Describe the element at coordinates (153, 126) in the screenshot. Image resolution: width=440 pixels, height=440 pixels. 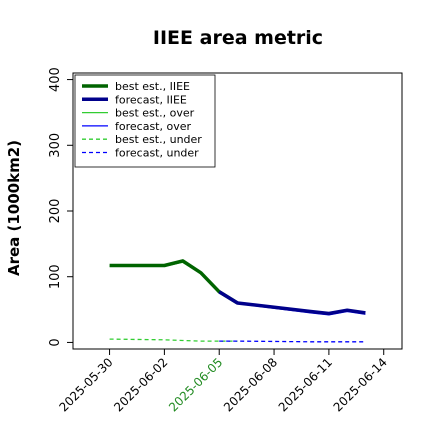
I see `legend-label: forecast, over` at that location.